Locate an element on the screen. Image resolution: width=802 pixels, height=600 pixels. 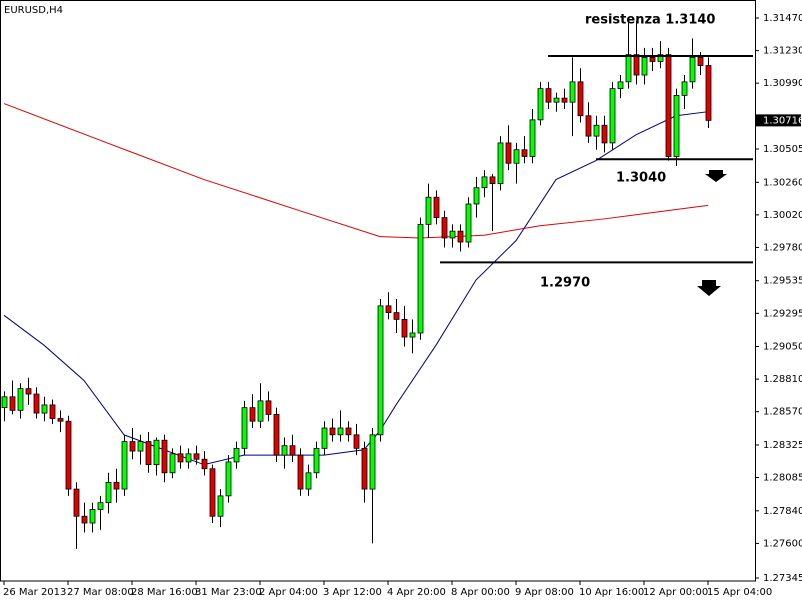
y-tick-label: 1.27600 is located at coordinates (782, 543).